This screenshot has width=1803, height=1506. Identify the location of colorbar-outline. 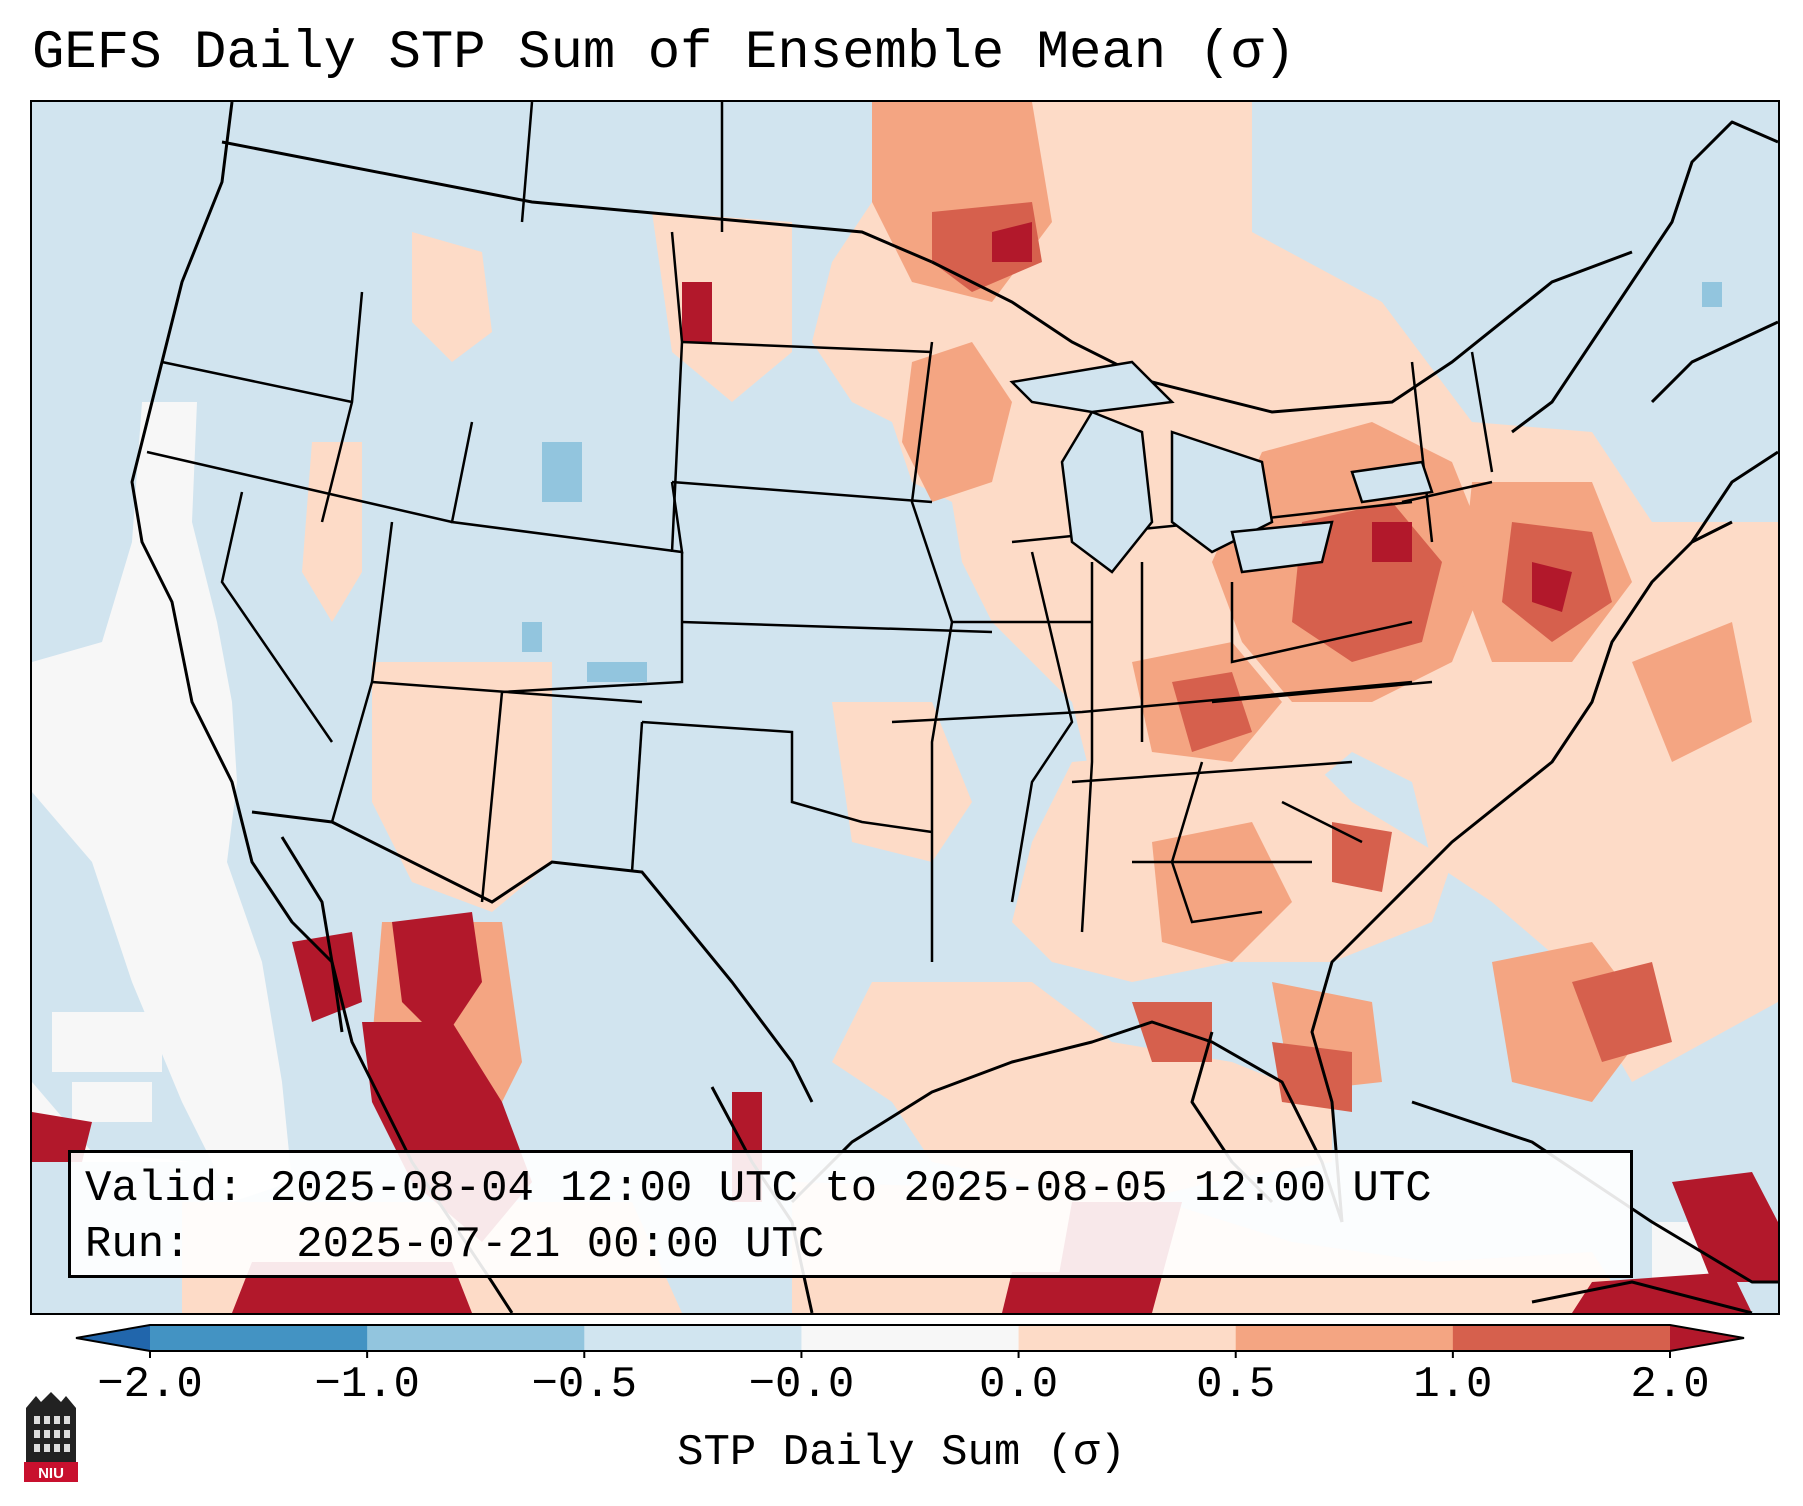
(910, 1338).